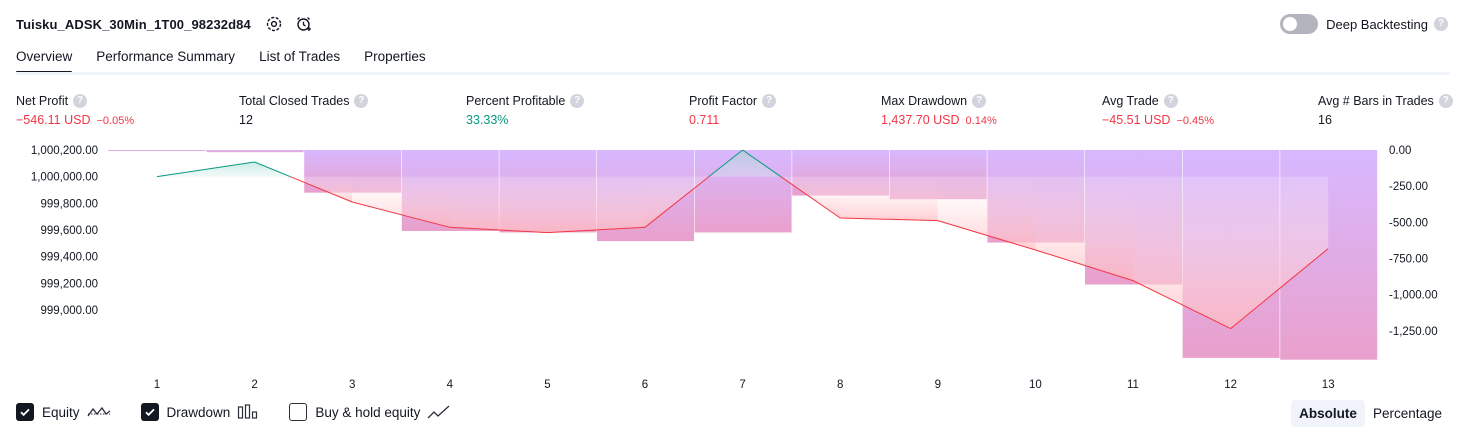  What do you see at coordinates (25, 412) in the screenshot?
I see `equity-checkbox` at bounding box center [25, 412].